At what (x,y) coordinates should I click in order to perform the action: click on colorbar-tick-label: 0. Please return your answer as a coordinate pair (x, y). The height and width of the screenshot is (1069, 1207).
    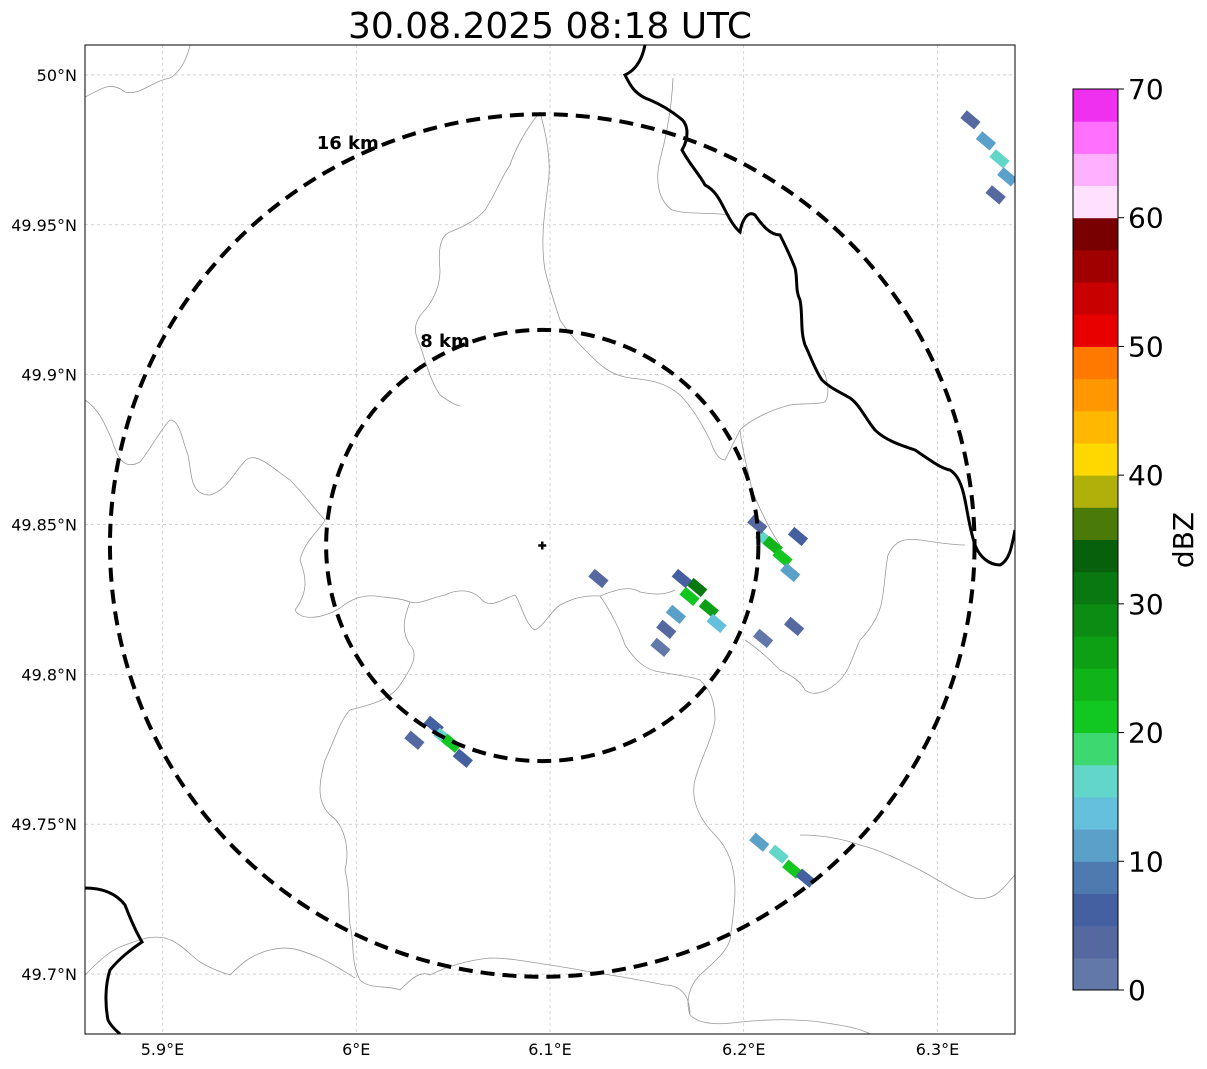
    Looking at the image, I should click on (1137, 990).